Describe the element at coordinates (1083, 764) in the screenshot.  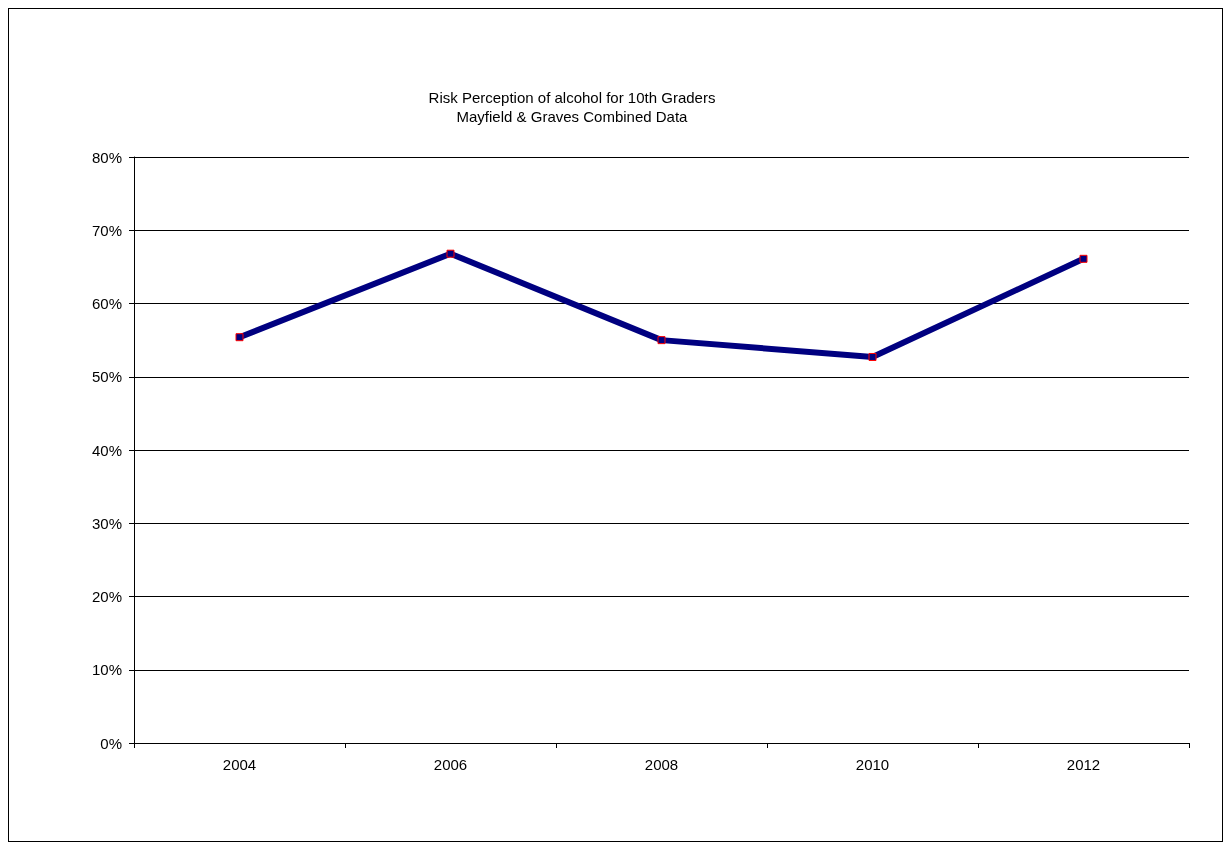
I see `x-tick-label: 2012` at that location.